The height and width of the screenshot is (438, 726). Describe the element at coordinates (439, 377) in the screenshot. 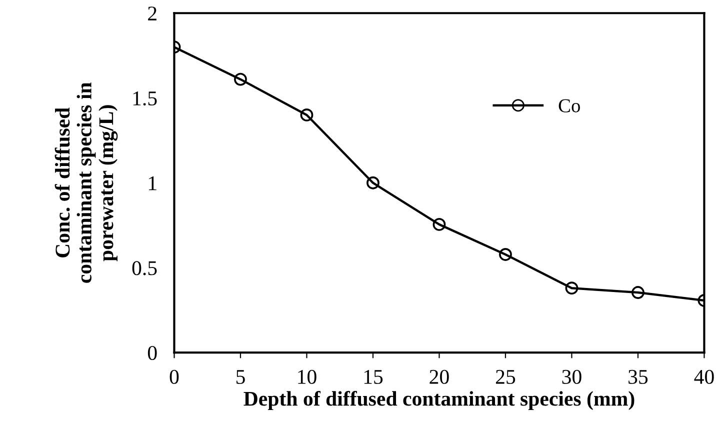

I see `x-tick-label: 20` at that location.